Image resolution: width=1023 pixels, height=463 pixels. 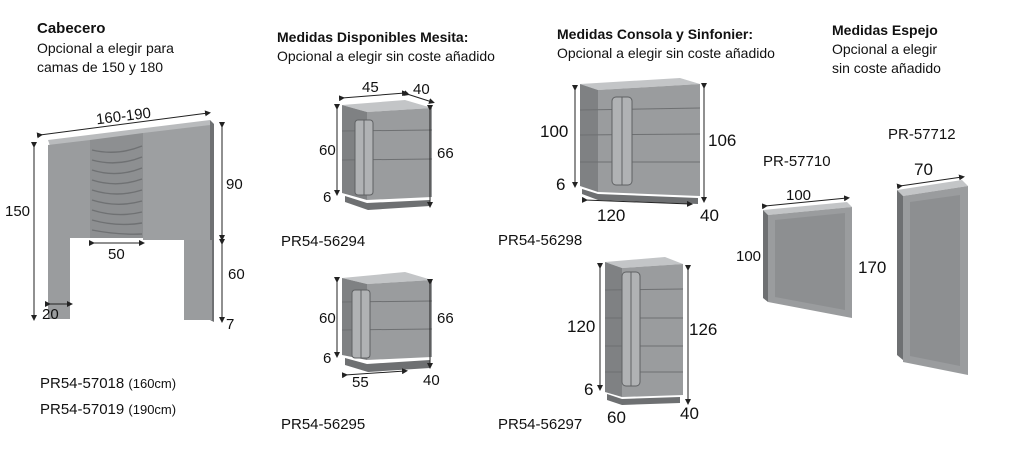 What do you see at coordinates (327, 358) in the screenshot?
I see `nightstand-bottom-base: 6` at bounding box center [327, 358].